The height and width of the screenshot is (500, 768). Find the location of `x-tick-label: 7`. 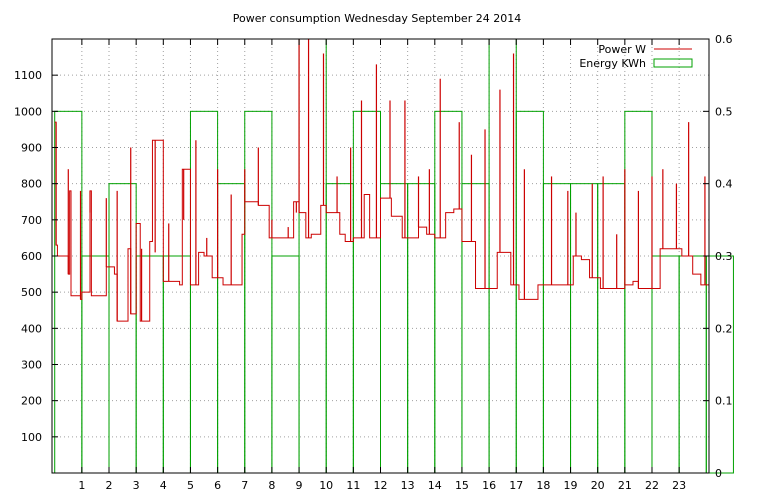

x-tick-label: 7 is located at coordinates (244, 485).